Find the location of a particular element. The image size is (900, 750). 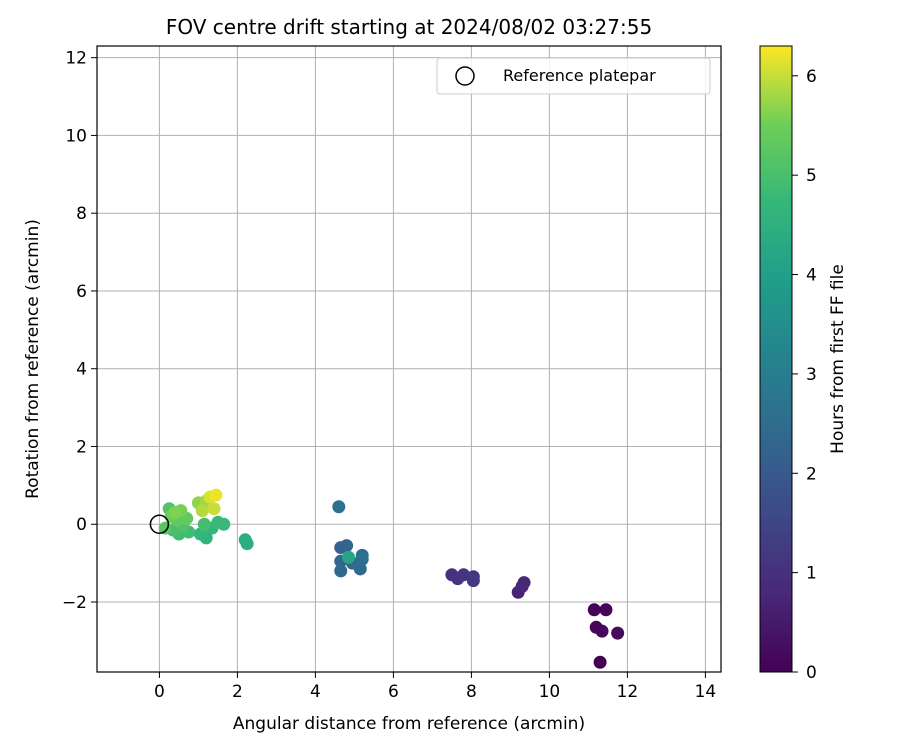

colorbar-tick-label: 6 is located at coordinates (811, 77).